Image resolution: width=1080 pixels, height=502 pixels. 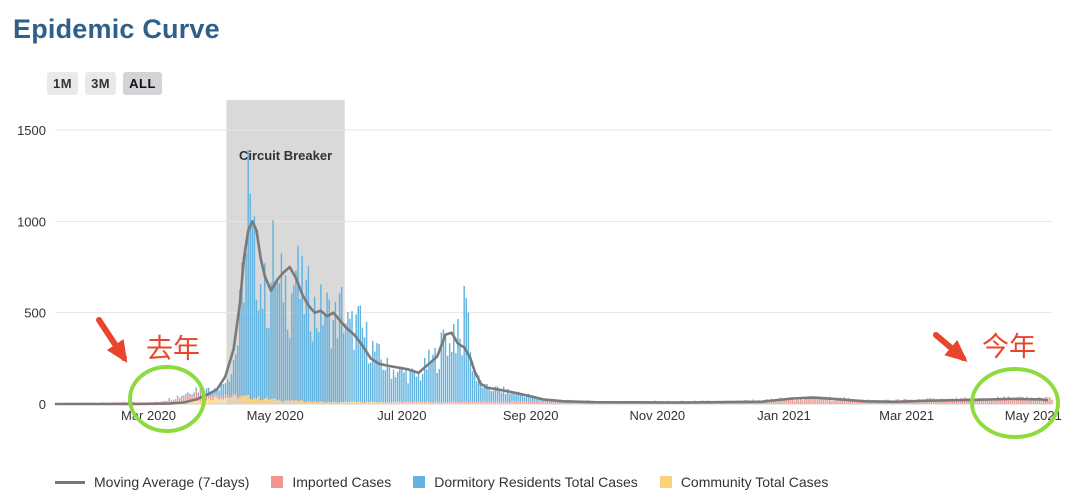 I want to click on legend-moving-average: Moving Average (7-days), so click(x=152, y=482).